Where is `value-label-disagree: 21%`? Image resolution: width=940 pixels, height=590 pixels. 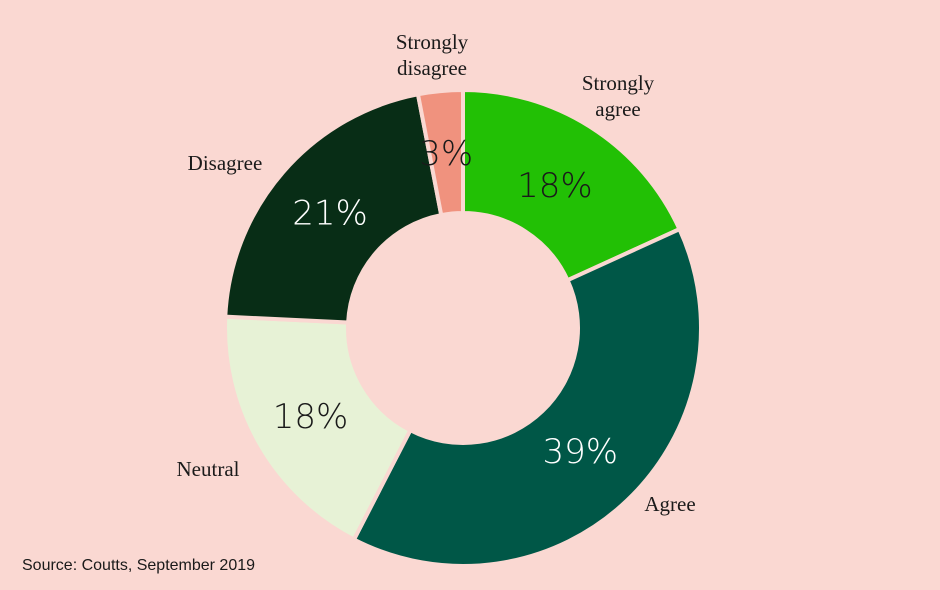 value-label-disagree: 21% is located at coordinates (330, 214).